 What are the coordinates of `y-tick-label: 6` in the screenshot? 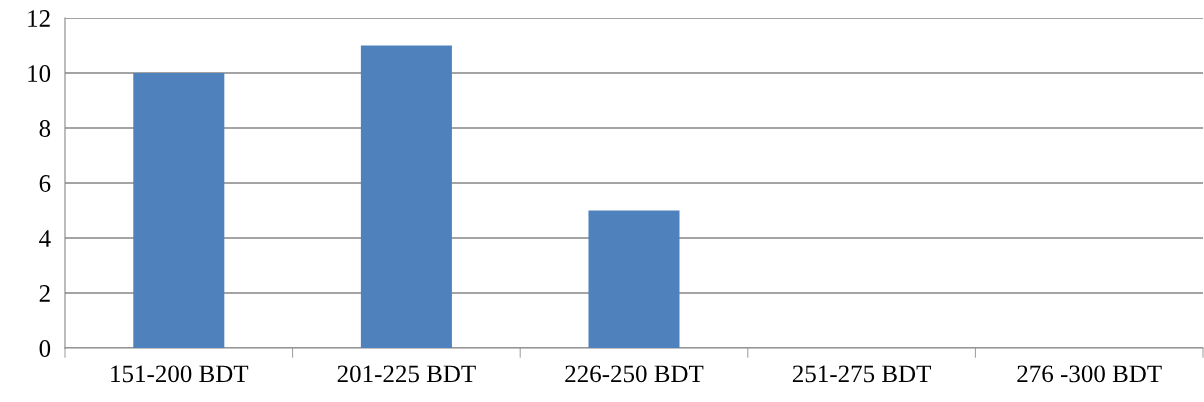 It's located at (45, 183).